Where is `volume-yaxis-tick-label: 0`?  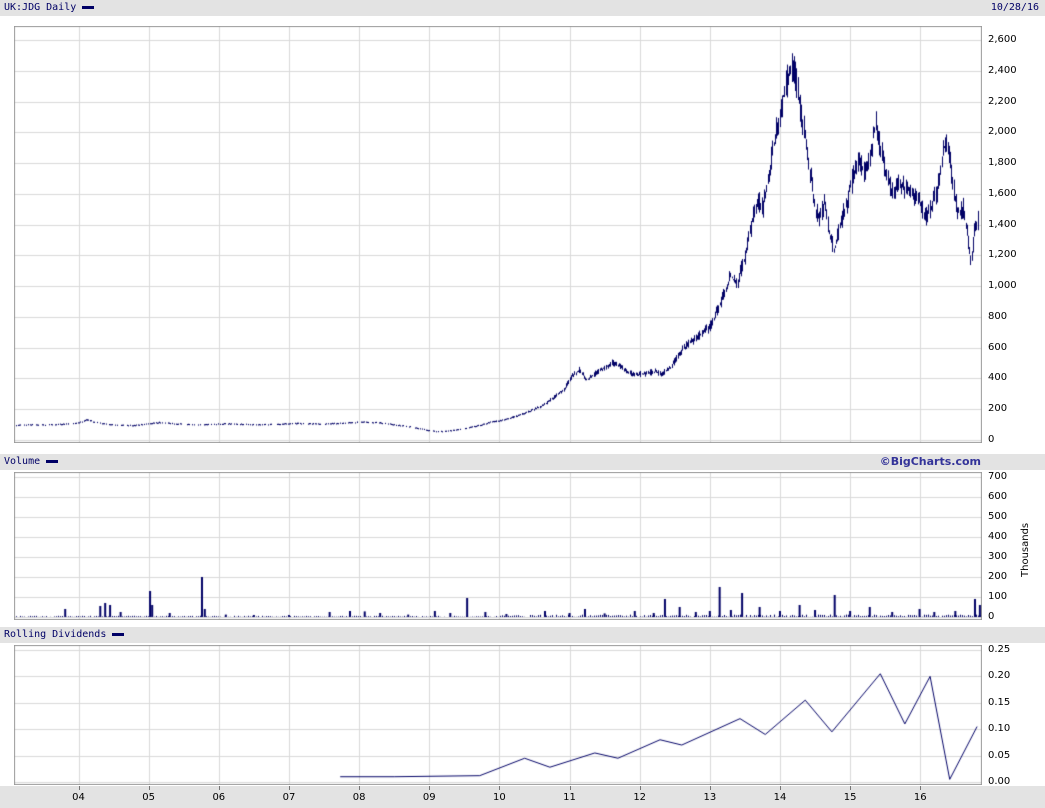
volume-yaxis-tick-label: 0 is located at coordinates (991, 616).